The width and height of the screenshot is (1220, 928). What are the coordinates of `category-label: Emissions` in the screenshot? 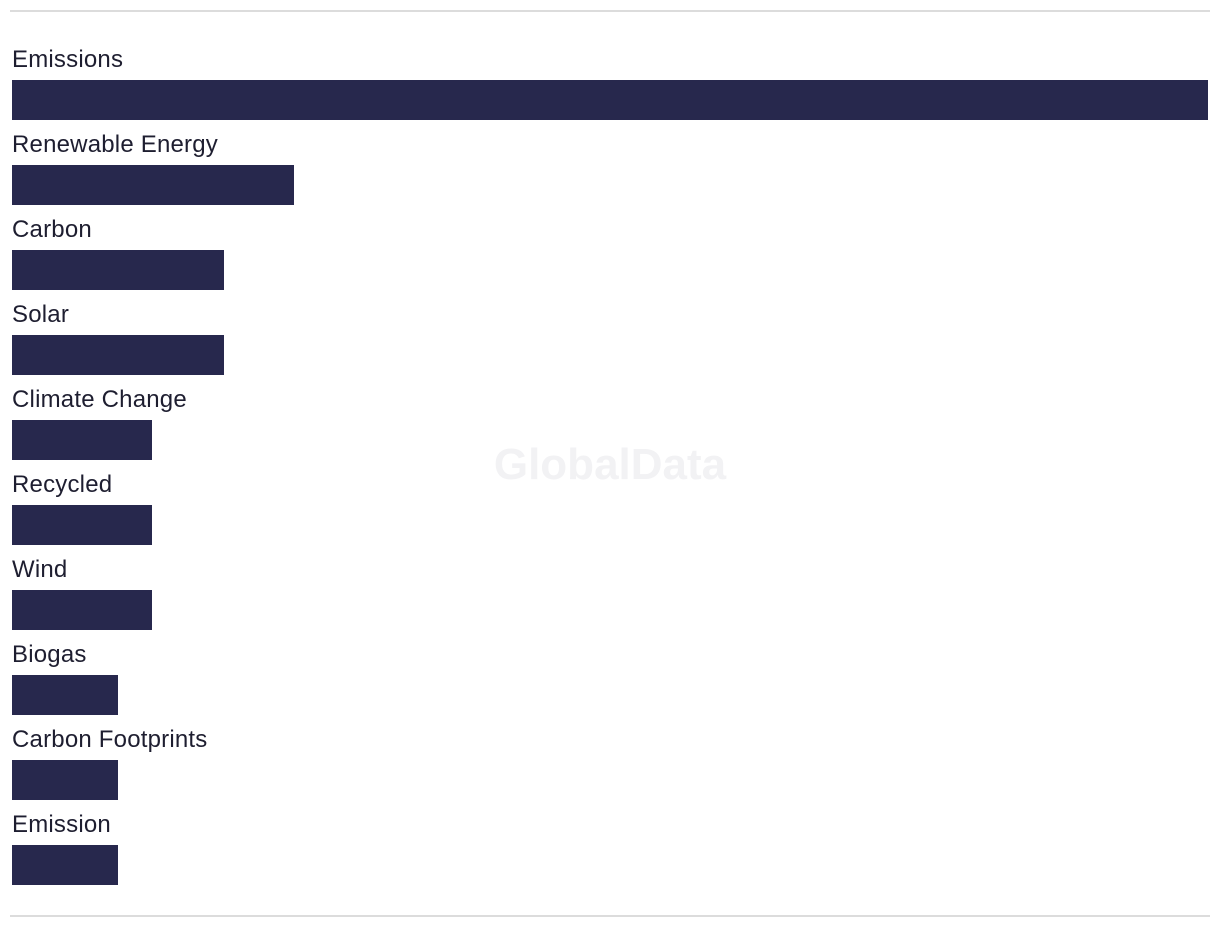 It's located at (68, 59).